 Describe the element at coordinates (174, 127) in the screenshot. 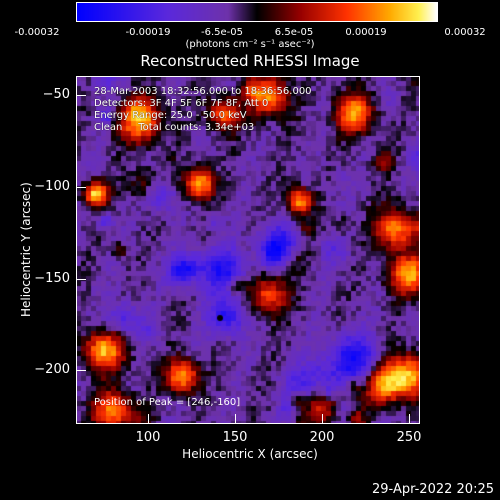

I see `clean-counts-text: Clean Total counts: 3.34e+03` at that location.